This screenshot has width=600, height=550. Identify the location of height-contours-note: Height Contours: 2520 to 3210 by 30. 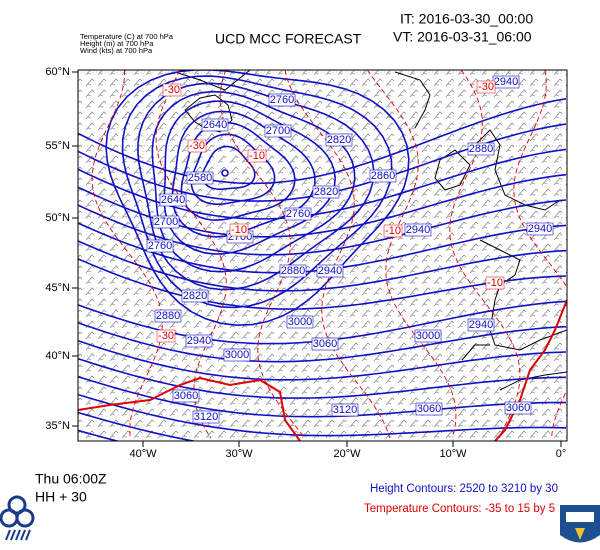
(464, 489).